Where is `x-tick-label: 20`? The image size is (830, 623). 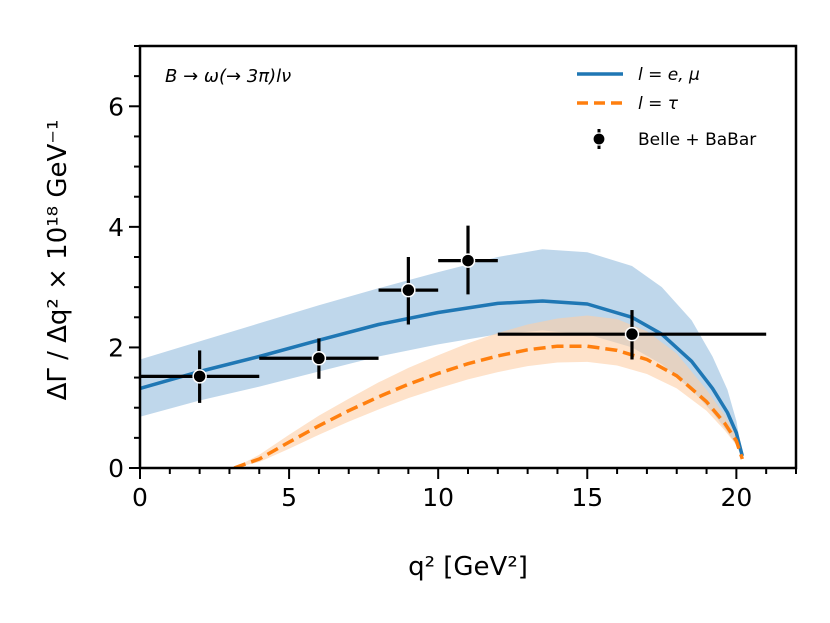 x-tick-label: 20 is located at coordinates (736, 497).